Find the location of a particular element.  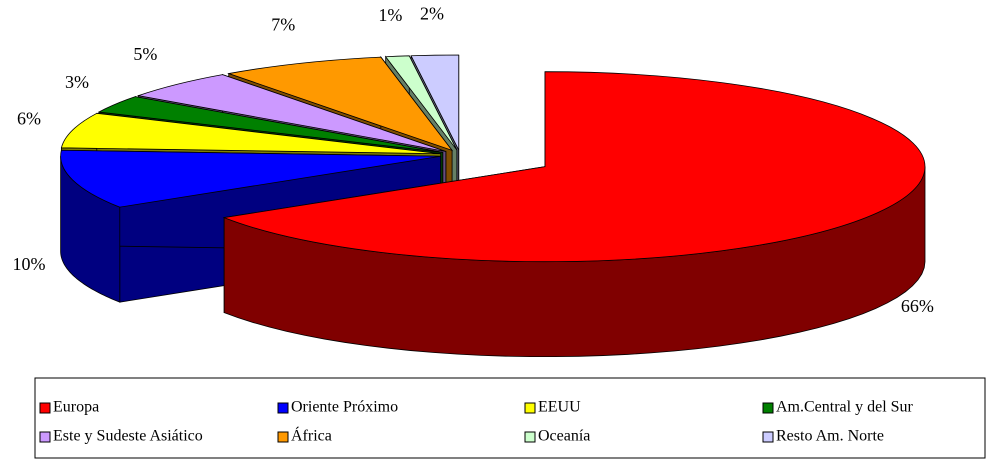

data-label: 3% is located at coordinates (77, 82).